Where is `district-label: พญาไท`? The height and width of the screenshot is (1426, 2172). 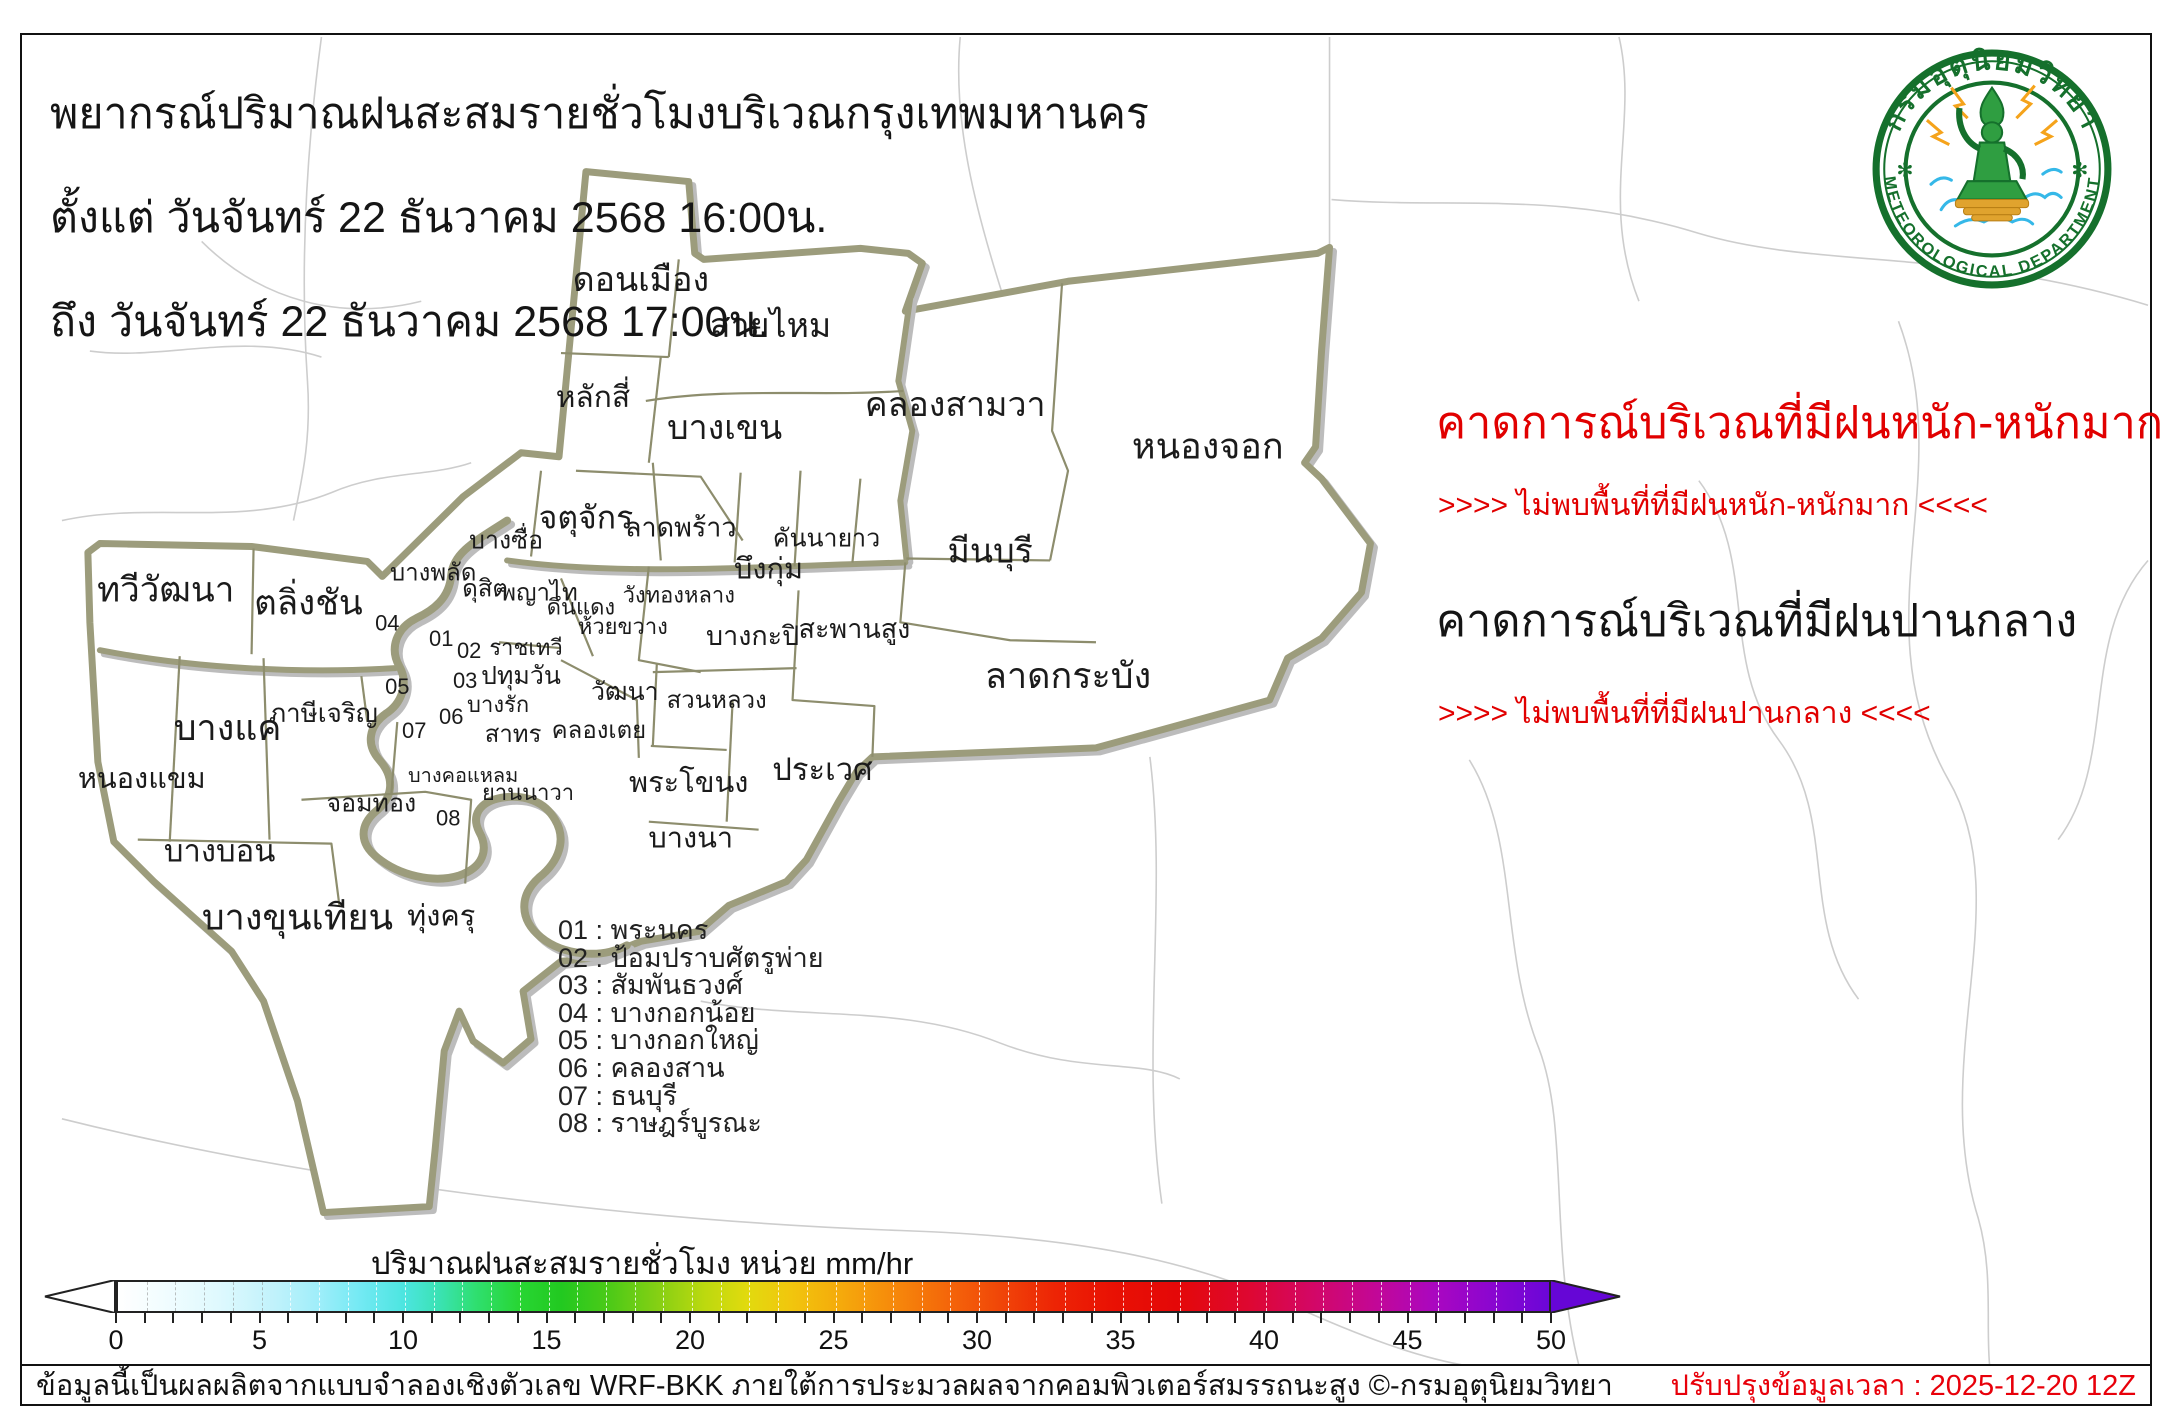 district-label: พญาไท is located at coordinates (538, 592).